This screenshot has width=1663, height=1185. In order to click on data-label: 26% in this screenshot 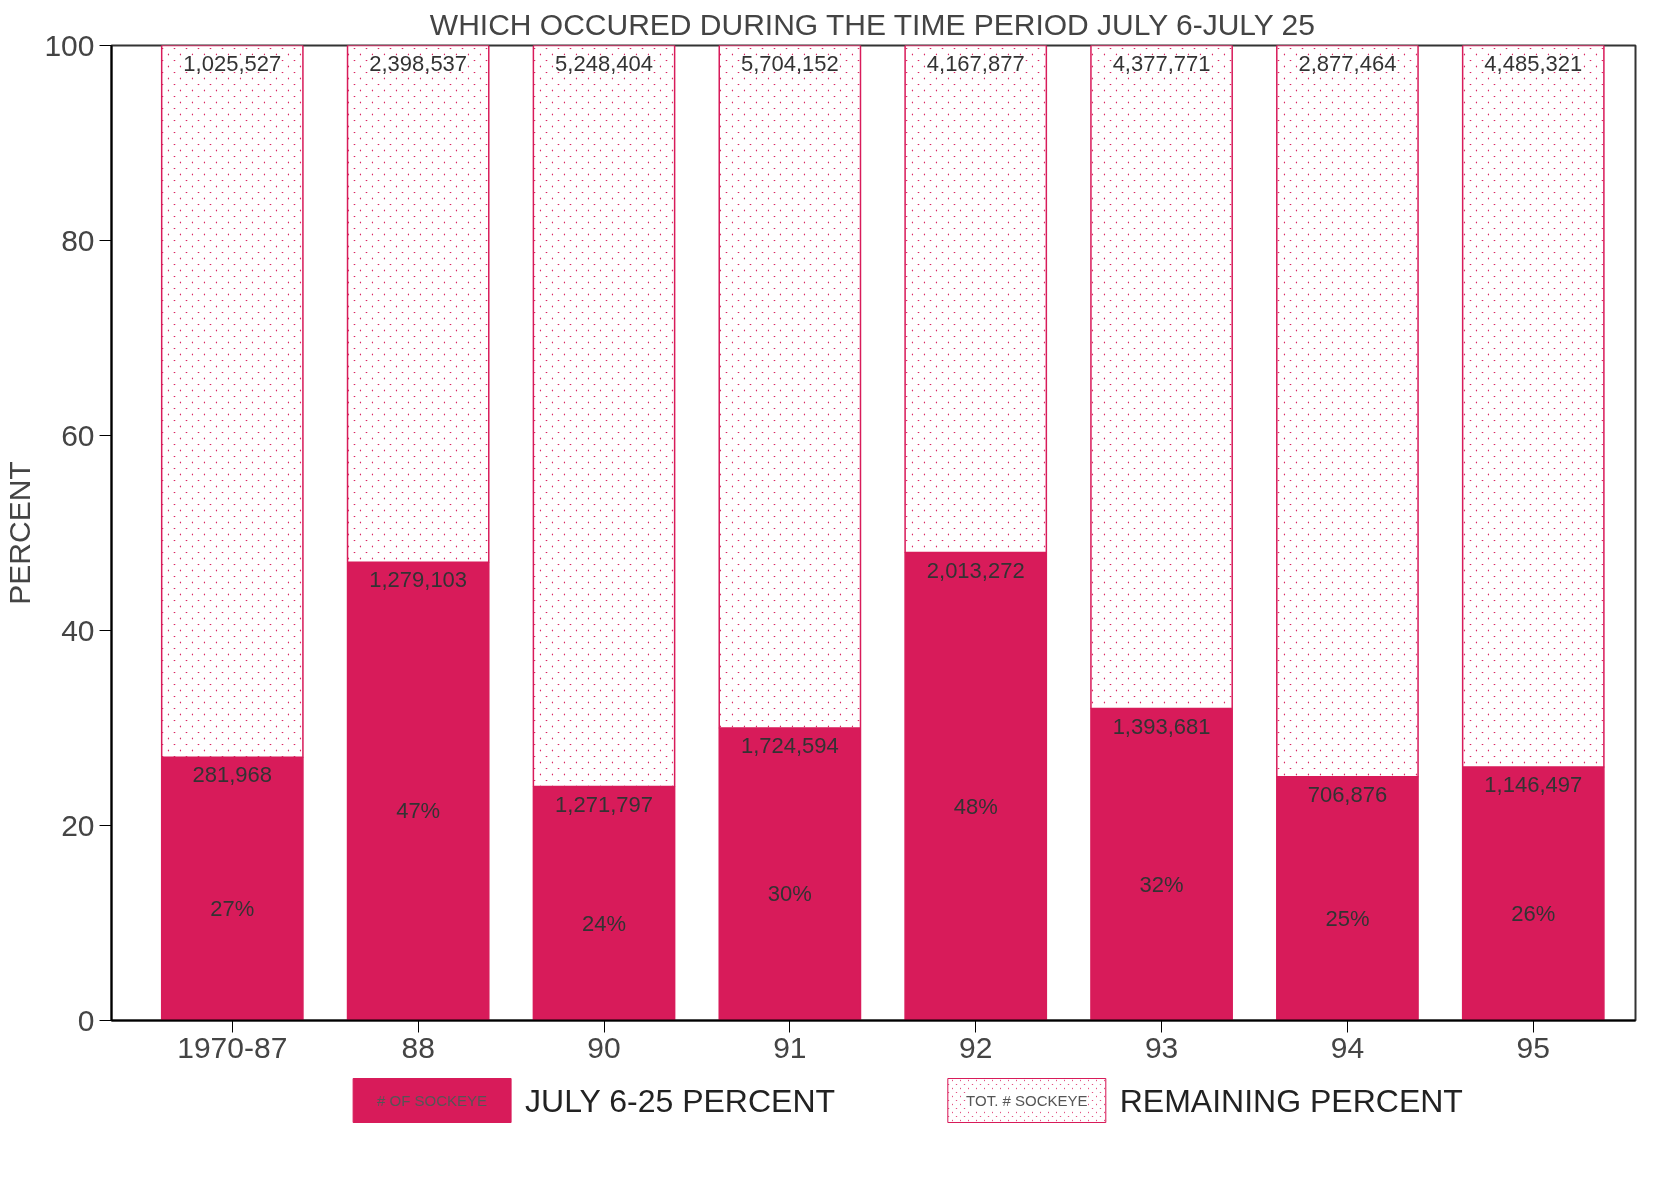, I will do `click(1533, 913)`.